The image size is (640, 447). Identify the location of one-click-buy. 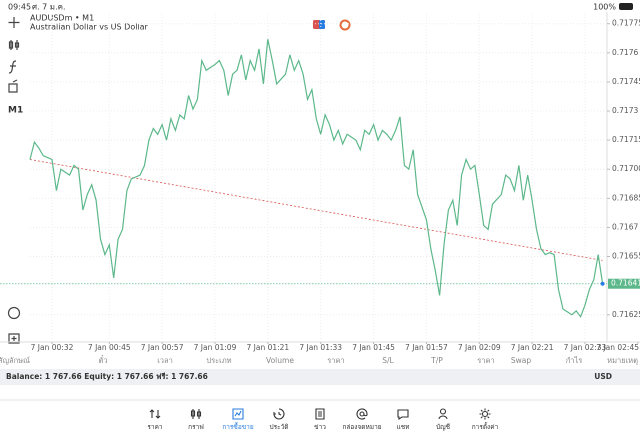
(322, 24).